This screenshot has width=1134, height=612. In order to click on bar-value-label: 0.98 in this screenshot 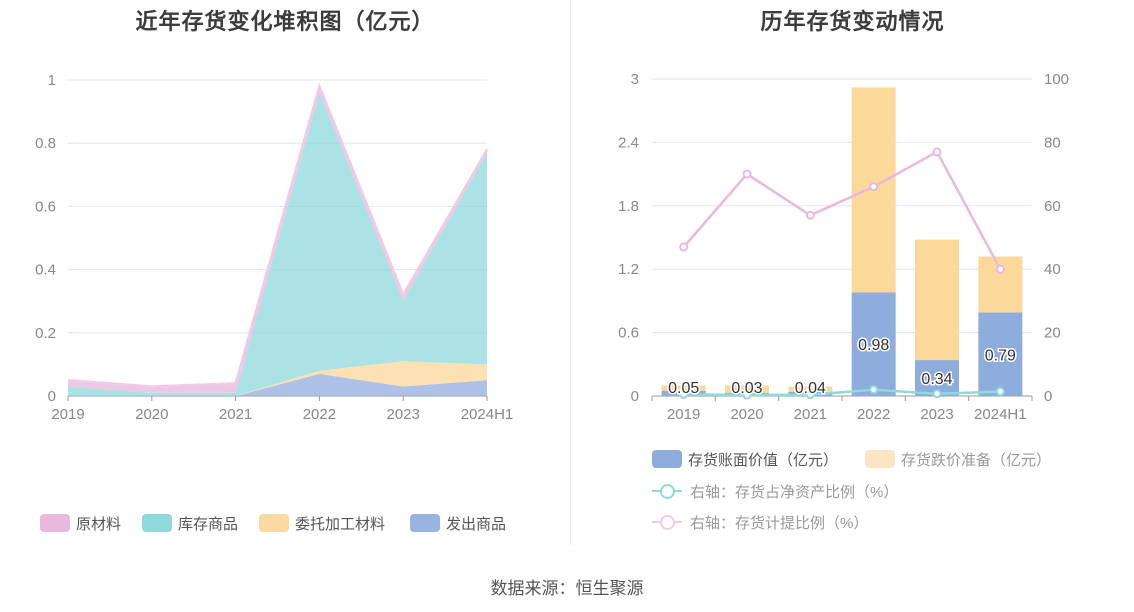, I will do `click(873, 345)`.